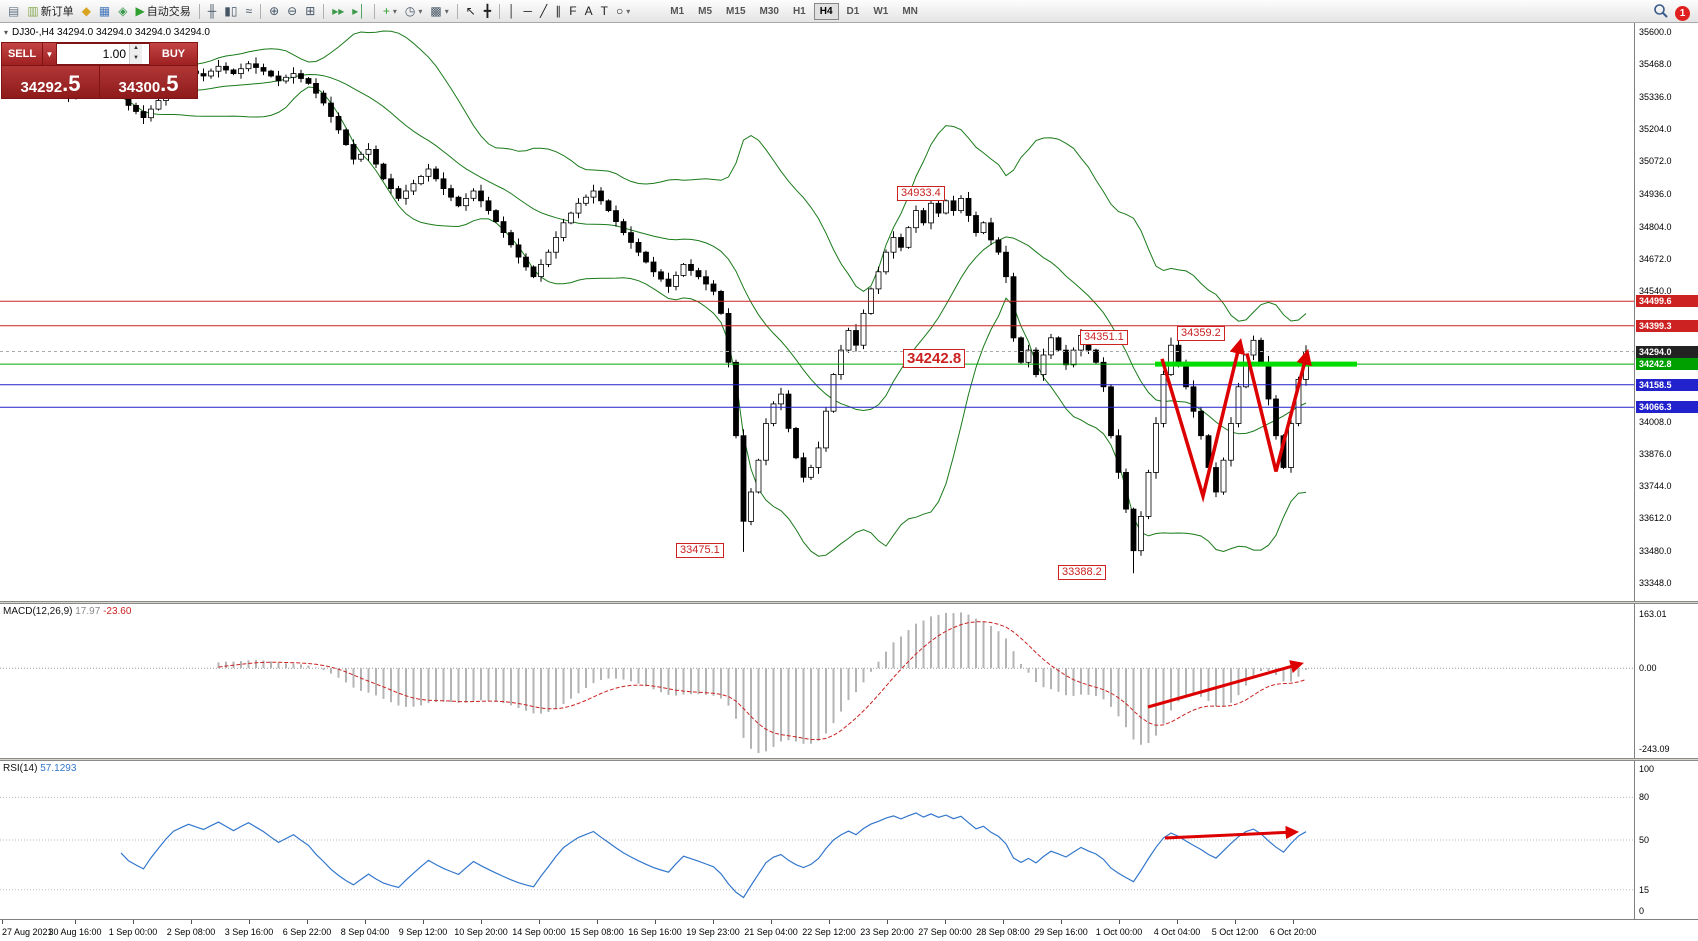  What do you see at coordinates (471, 11) in the screenshot?
I see `cursor-button: ↖` at bounding box center [471, 11].